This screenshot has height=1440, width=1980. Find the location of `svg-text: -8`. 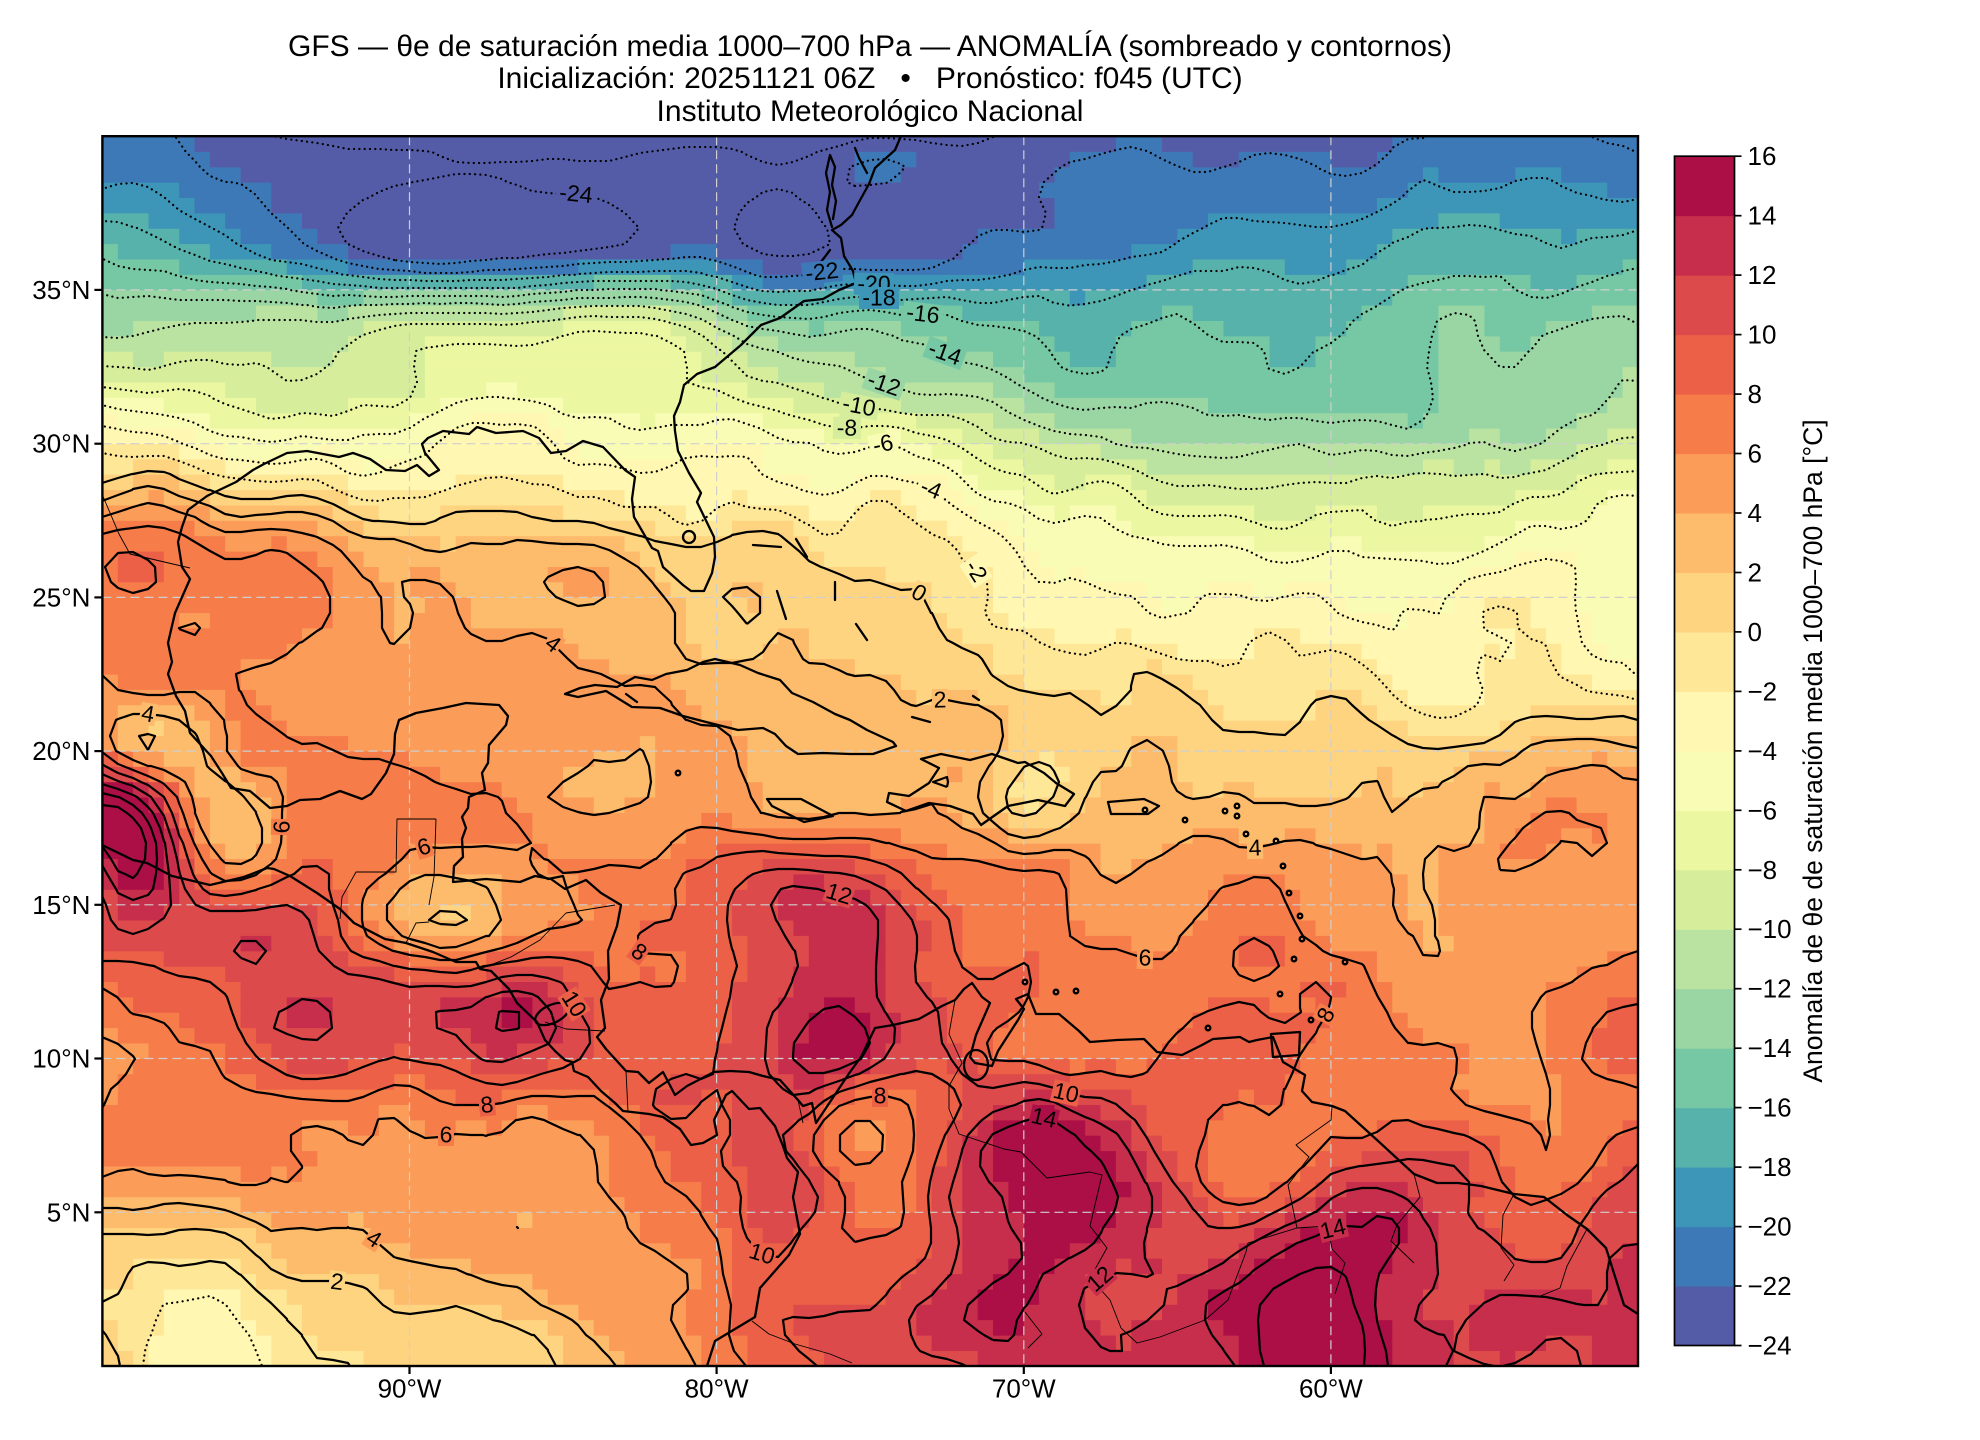

svg-text: -8 is located at coordinates (847, 427).